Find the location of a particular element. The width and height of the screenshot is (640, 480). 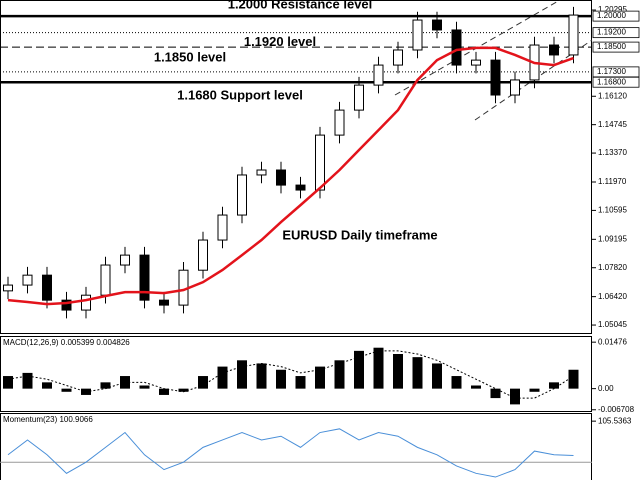

macd-frame is located at coordinates (296, 374).